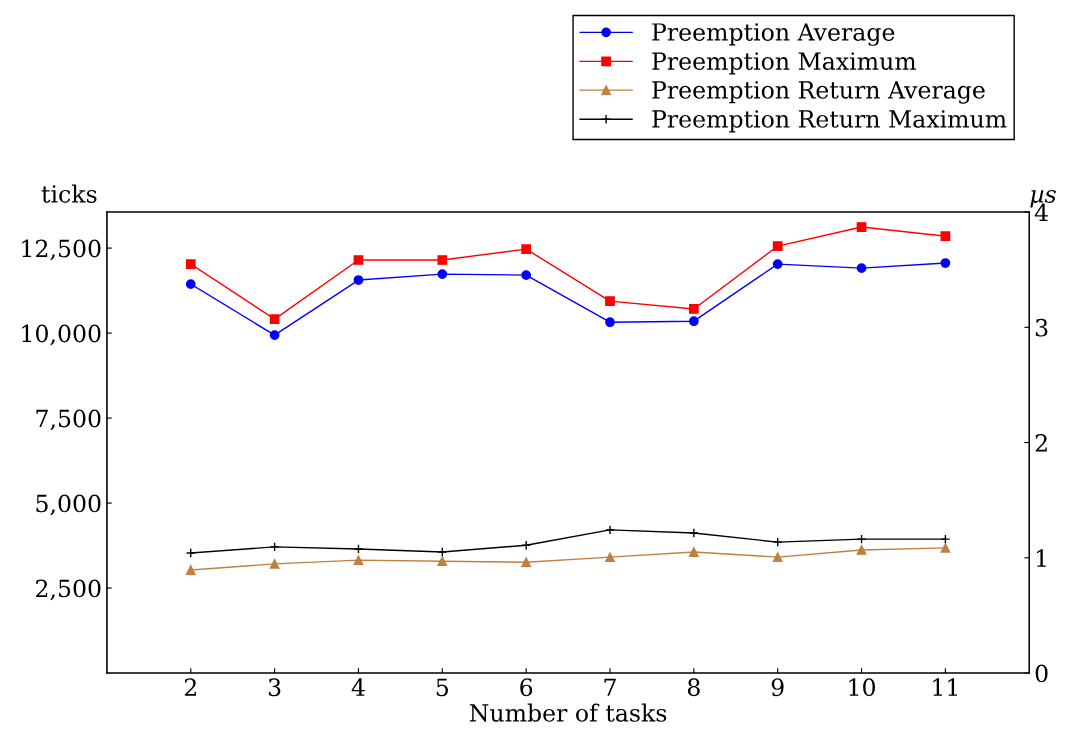 The width and height of the screenshot is (1080, 752). Describe the element at coordinates (1041, 558) in the screenshot. I see `y2-tick-label: 1` at that location.